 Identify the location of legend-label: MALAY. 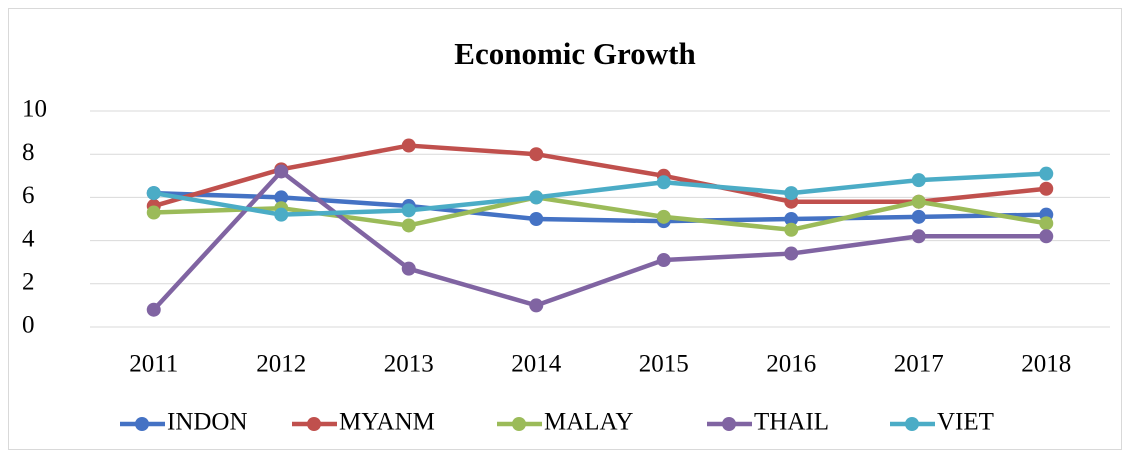
(588, 422).